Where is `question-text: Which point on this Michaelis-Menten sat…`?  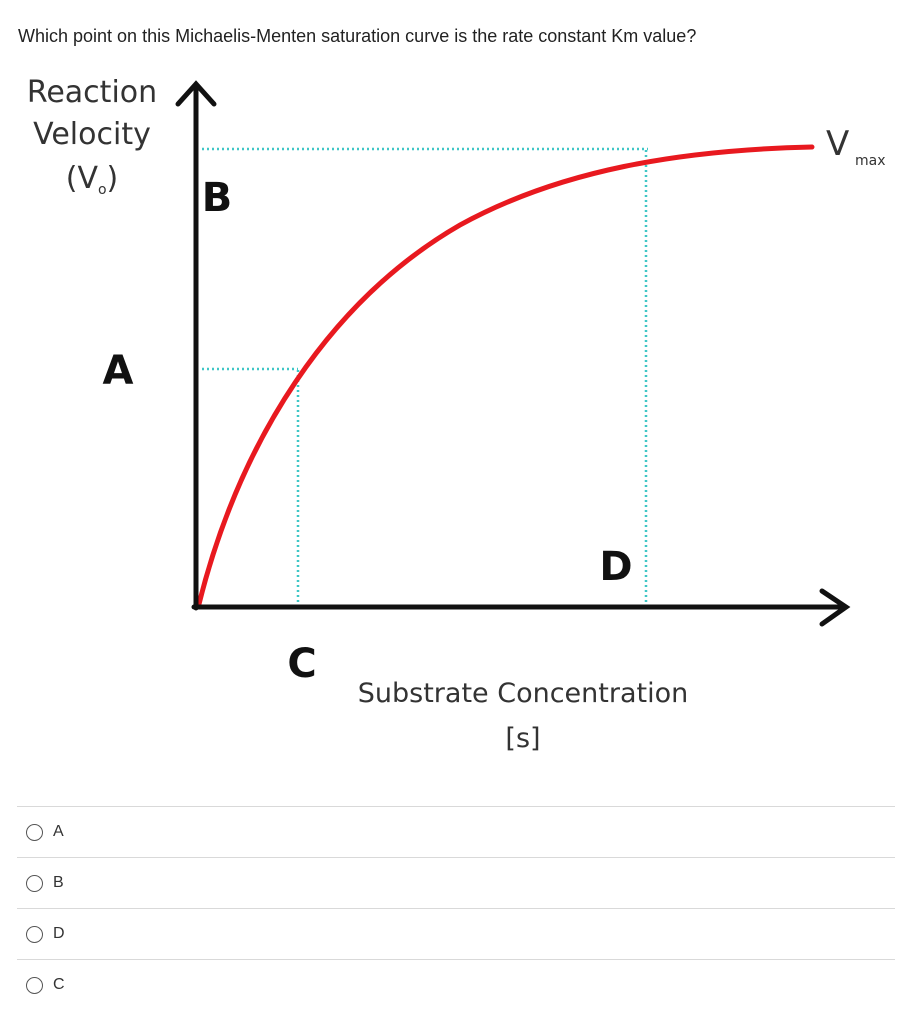 question-text: Which point on this Michaelis-Menten sat… is located at coordinates (357, 36).